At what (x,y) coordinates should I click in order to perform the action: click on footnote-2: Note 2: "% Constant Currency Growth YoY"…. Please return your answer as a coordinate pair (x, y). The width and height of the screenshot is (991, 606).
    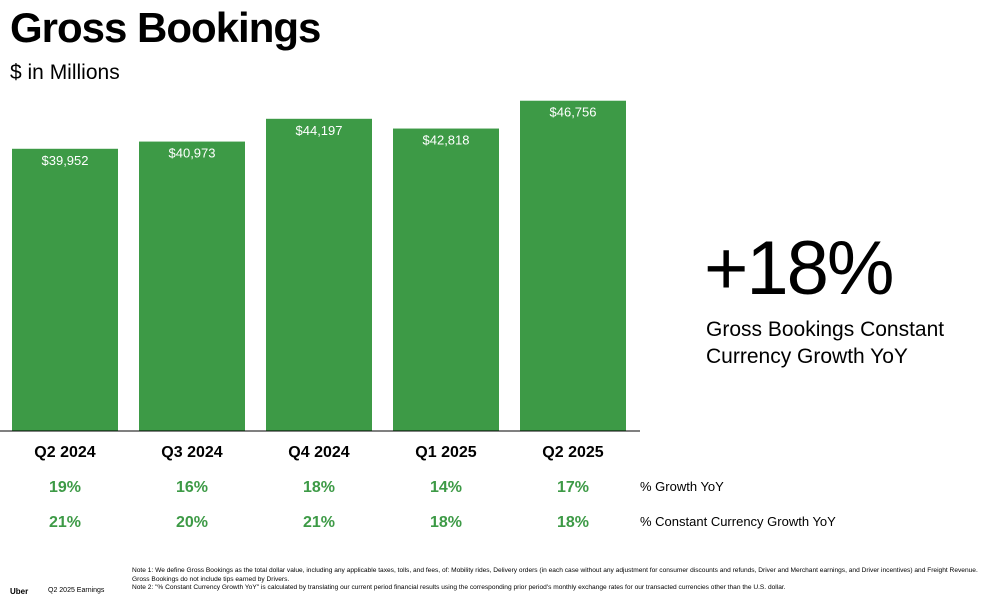
    Looking at the image, I should click on (459, 588).